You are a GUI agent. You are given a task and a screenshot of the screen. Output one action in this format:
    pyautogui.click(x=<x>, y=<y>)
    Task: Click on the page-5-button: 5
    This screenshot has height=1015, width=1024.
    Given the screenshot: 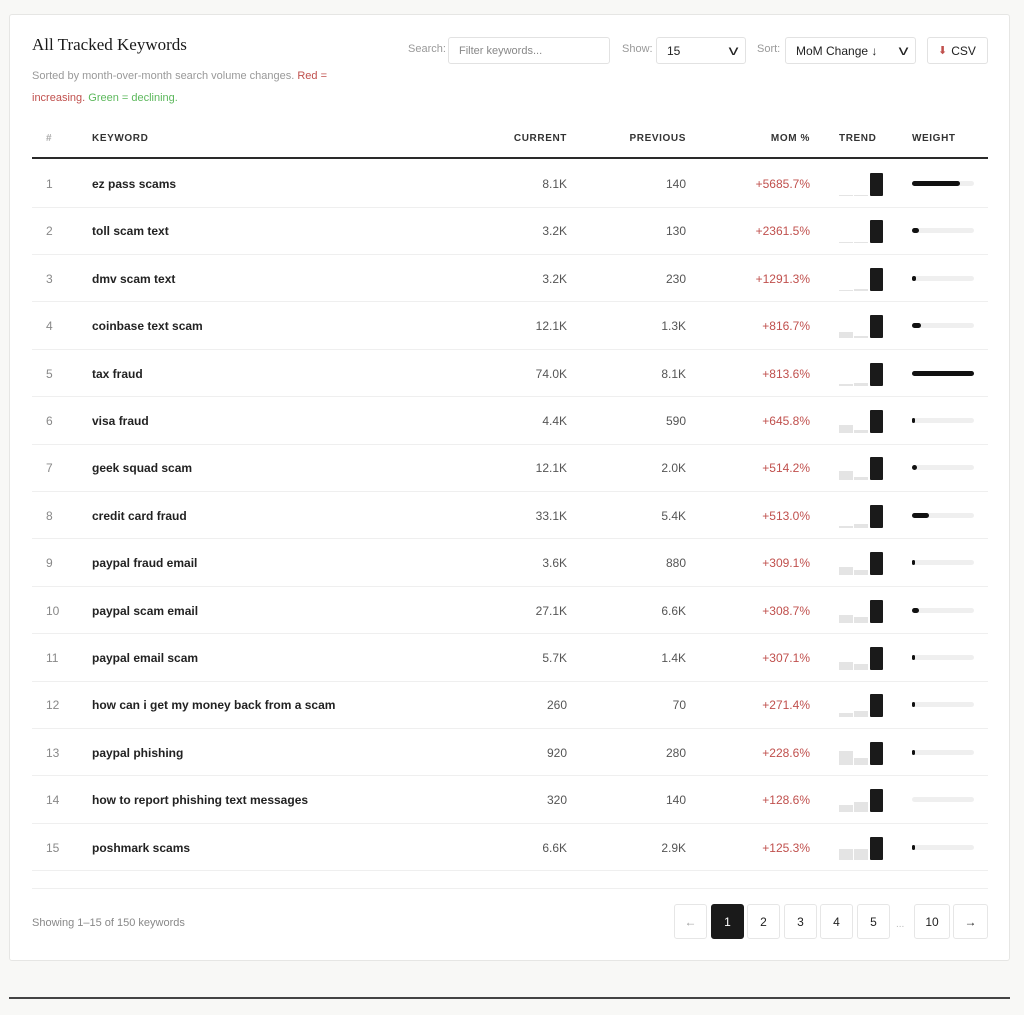 What is the action you would take?
    pyautogui.click(x=873, y=921)
    